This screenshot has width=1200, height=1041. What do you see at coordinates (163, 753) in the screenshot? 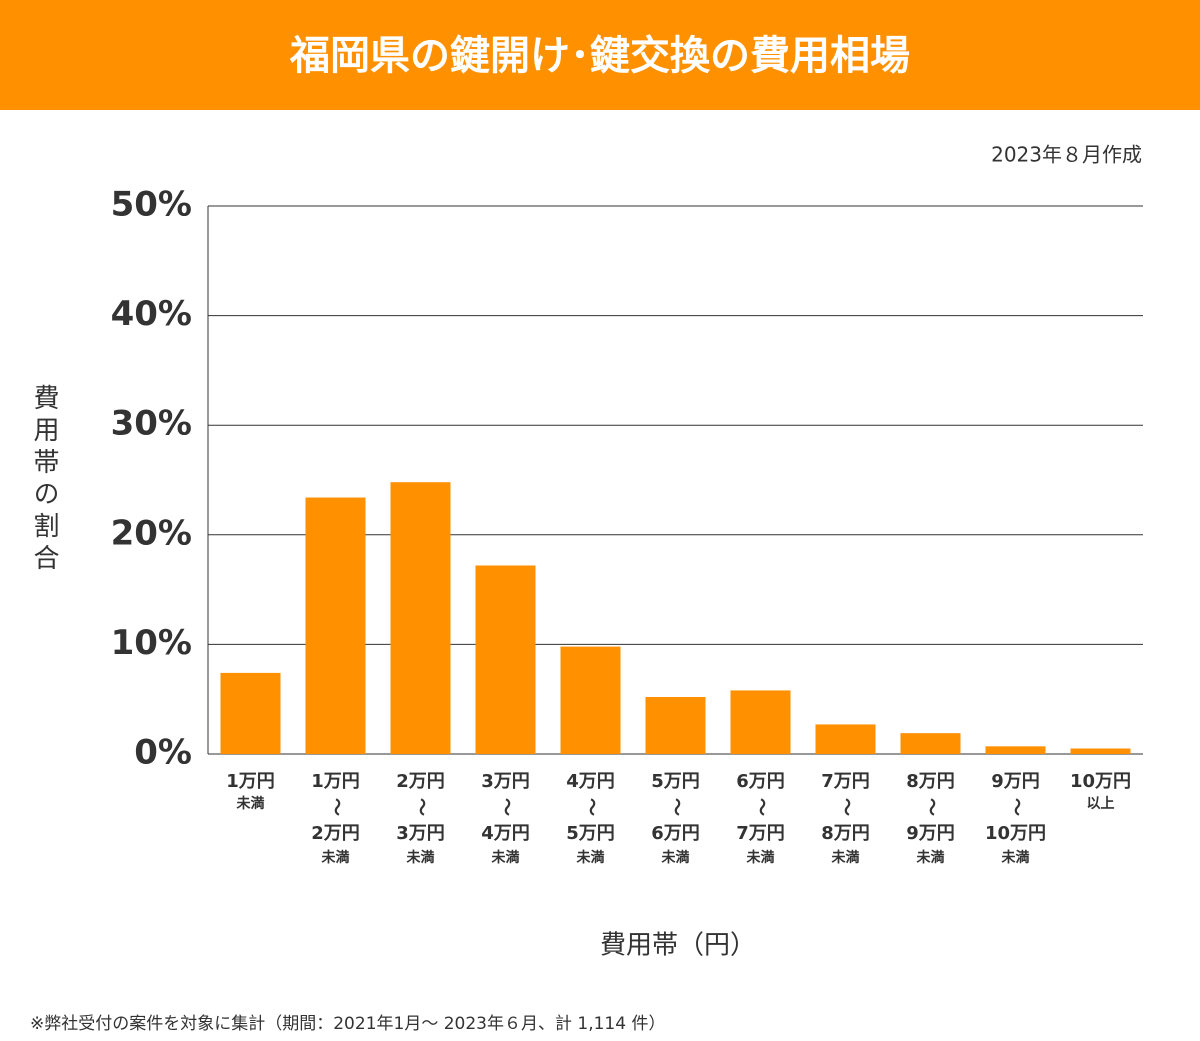
I see `y-tick-label: 0%` at bounding box center [163, 753].